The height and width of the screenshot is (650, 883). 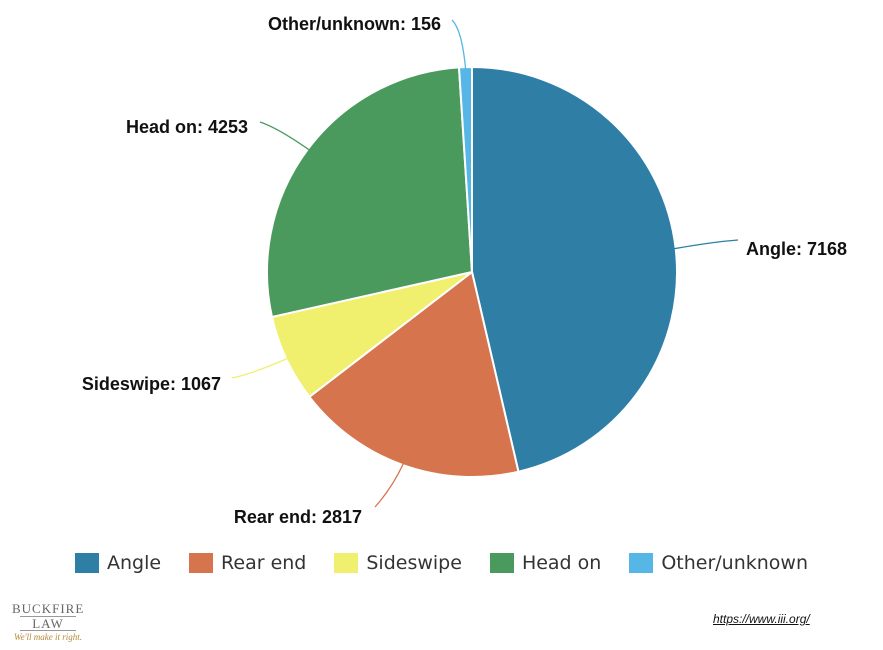 I want to click on legend-item-sideswipe: Sideswipe, so click(x=398, y=563).